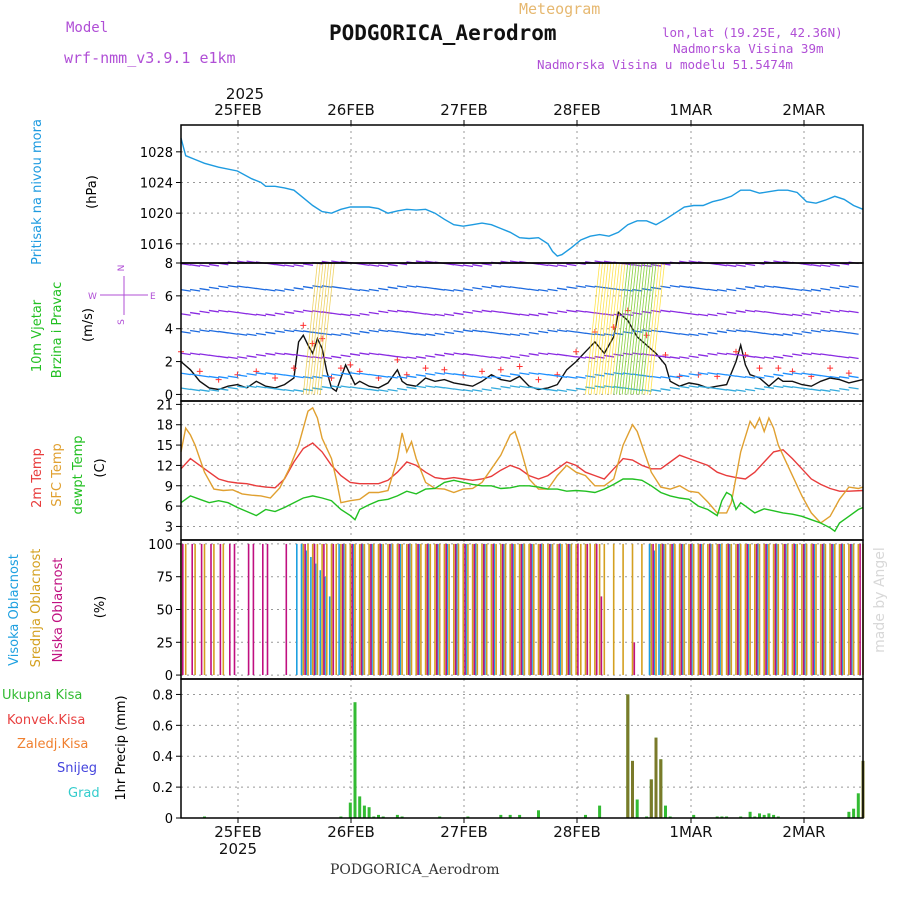  I want to click on top-year-label: 2025, so click(245, 94).